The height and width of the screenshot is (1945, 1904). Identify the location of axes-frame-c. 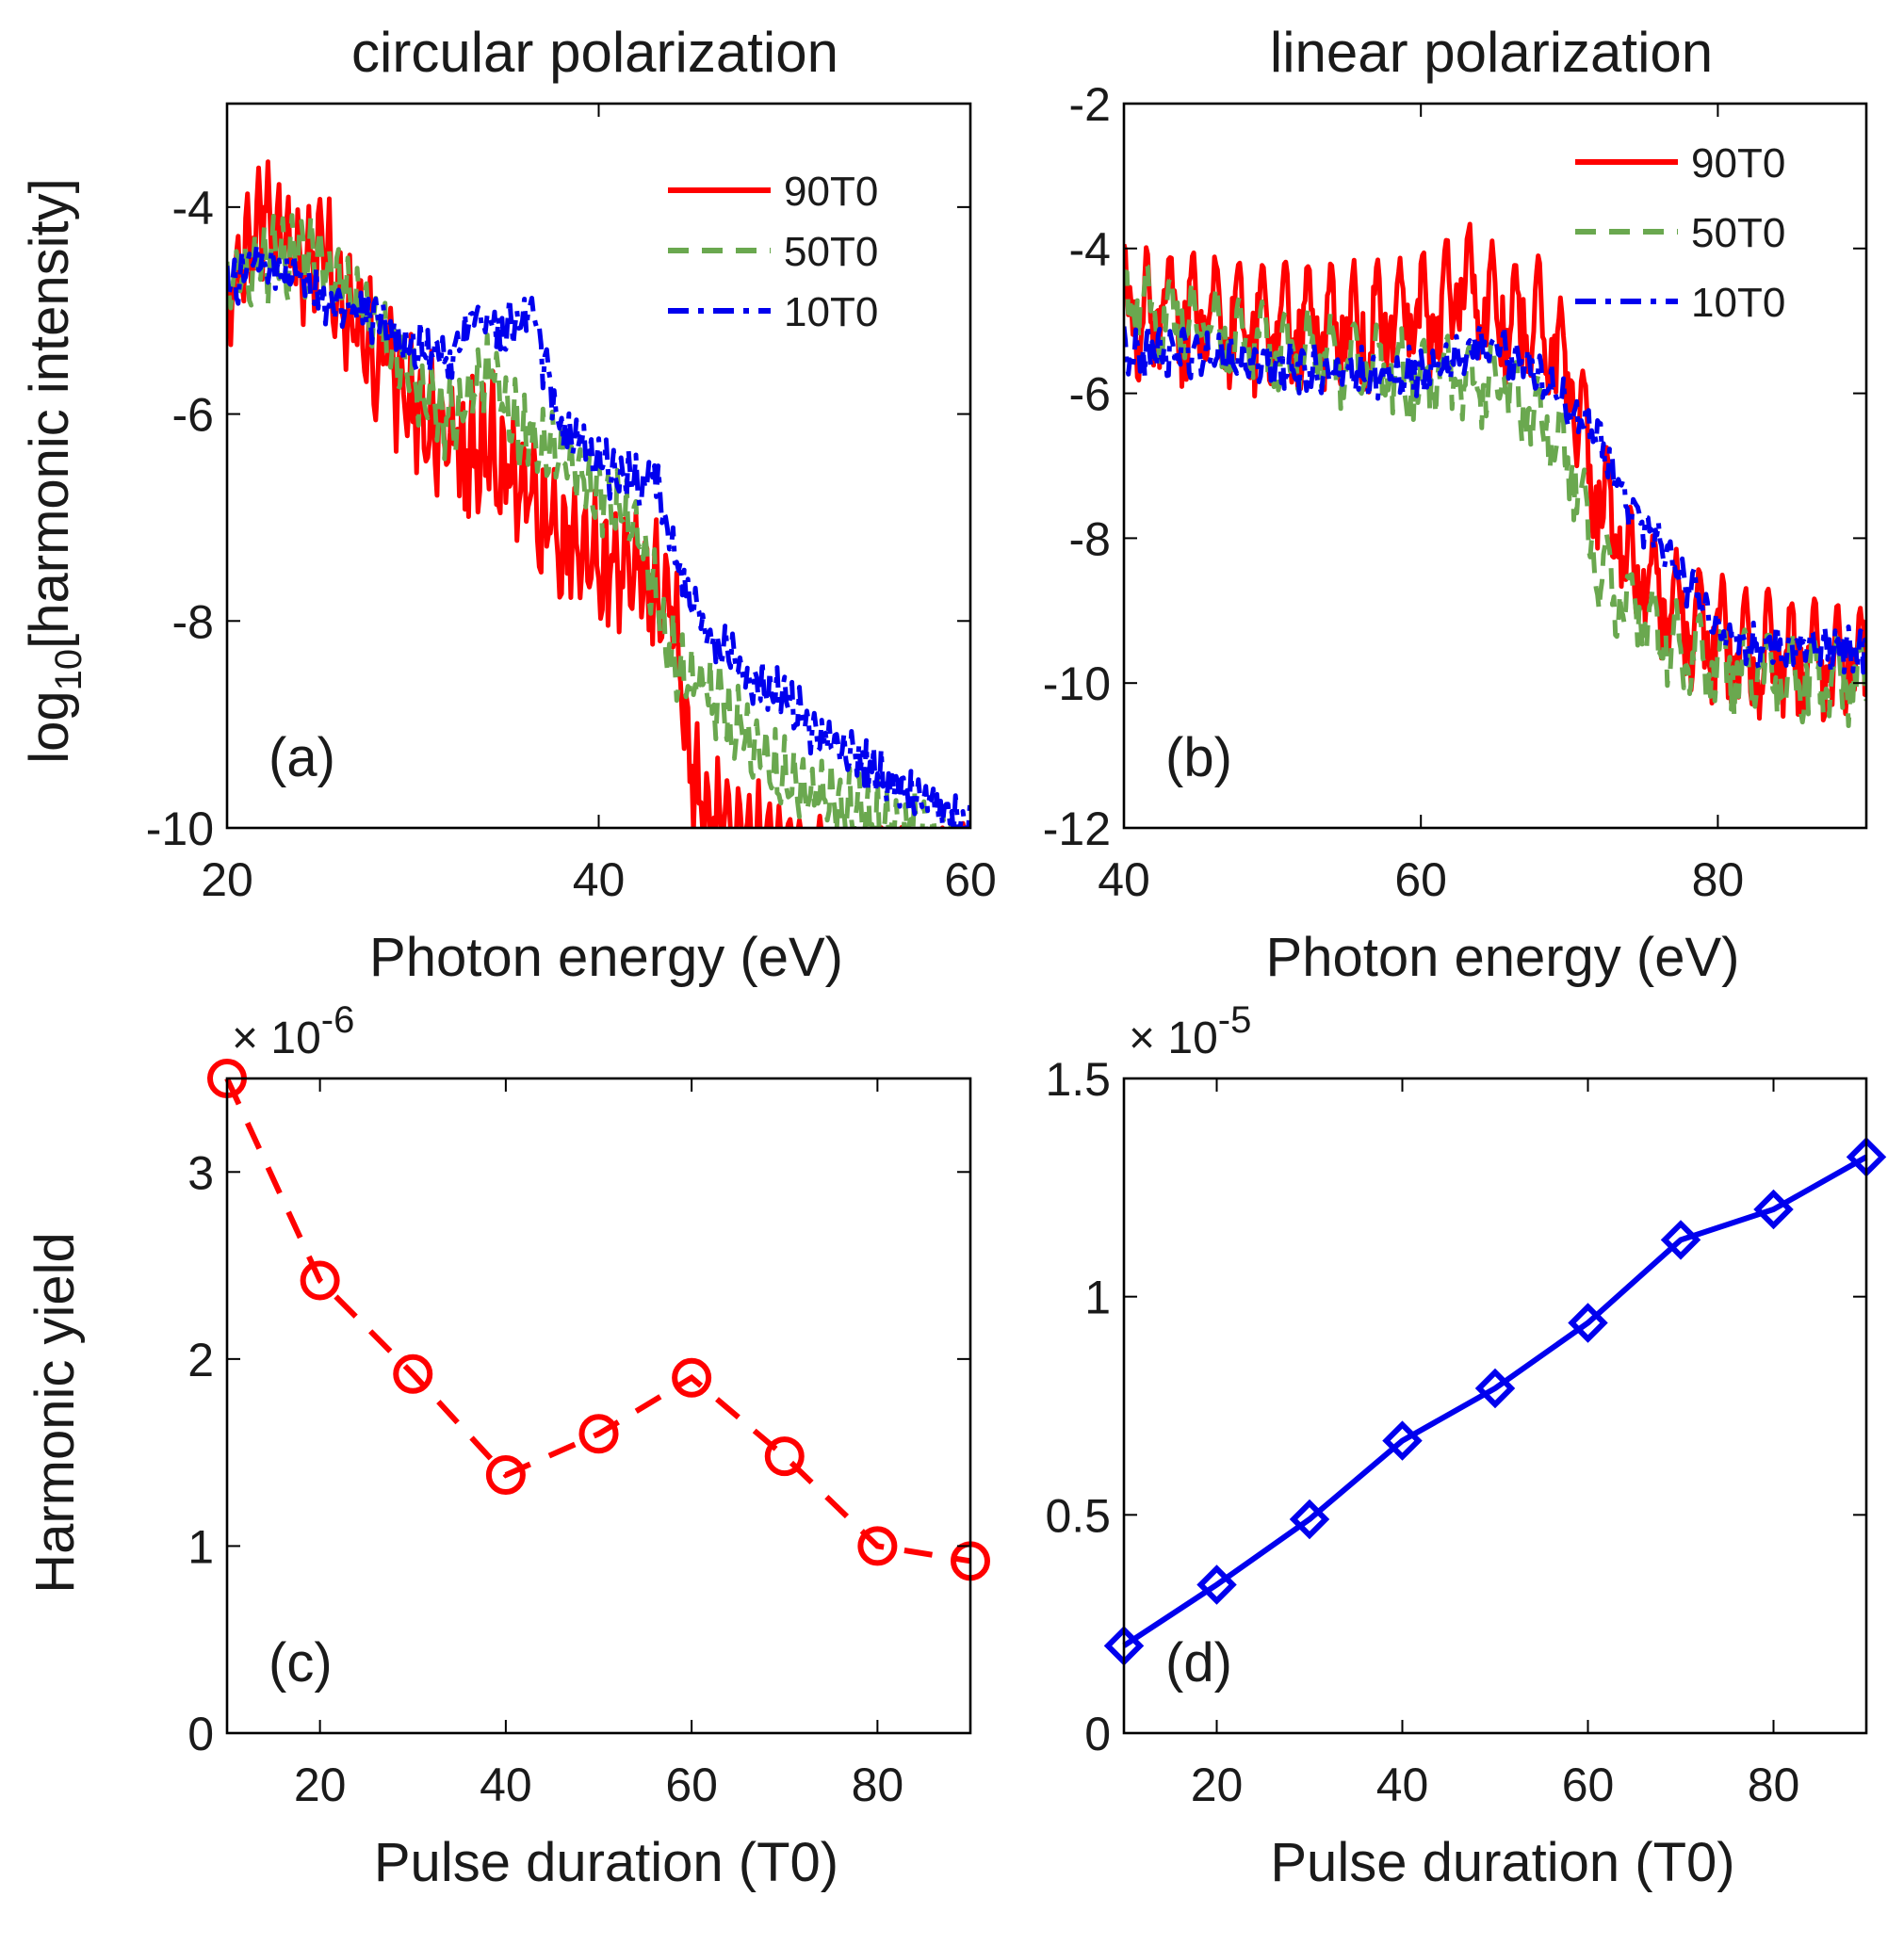
(598, 1406).